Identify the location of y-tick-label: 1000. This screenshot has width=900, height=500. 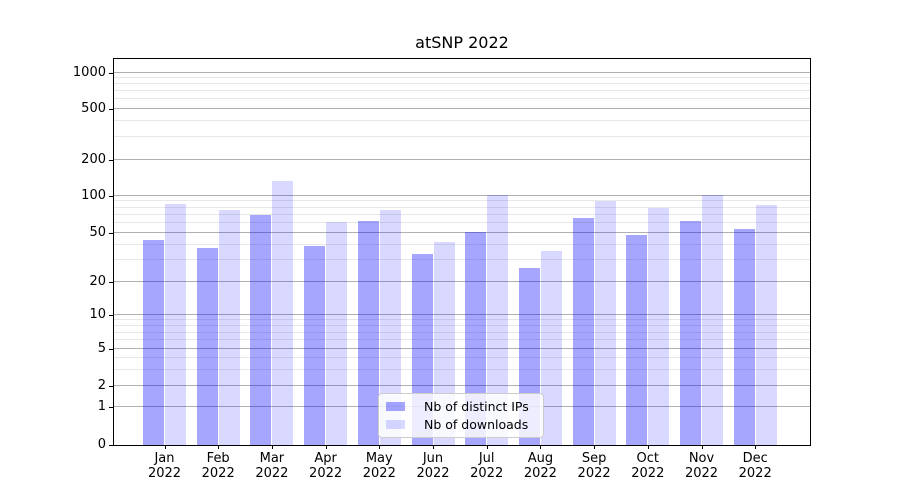
(89, 72).